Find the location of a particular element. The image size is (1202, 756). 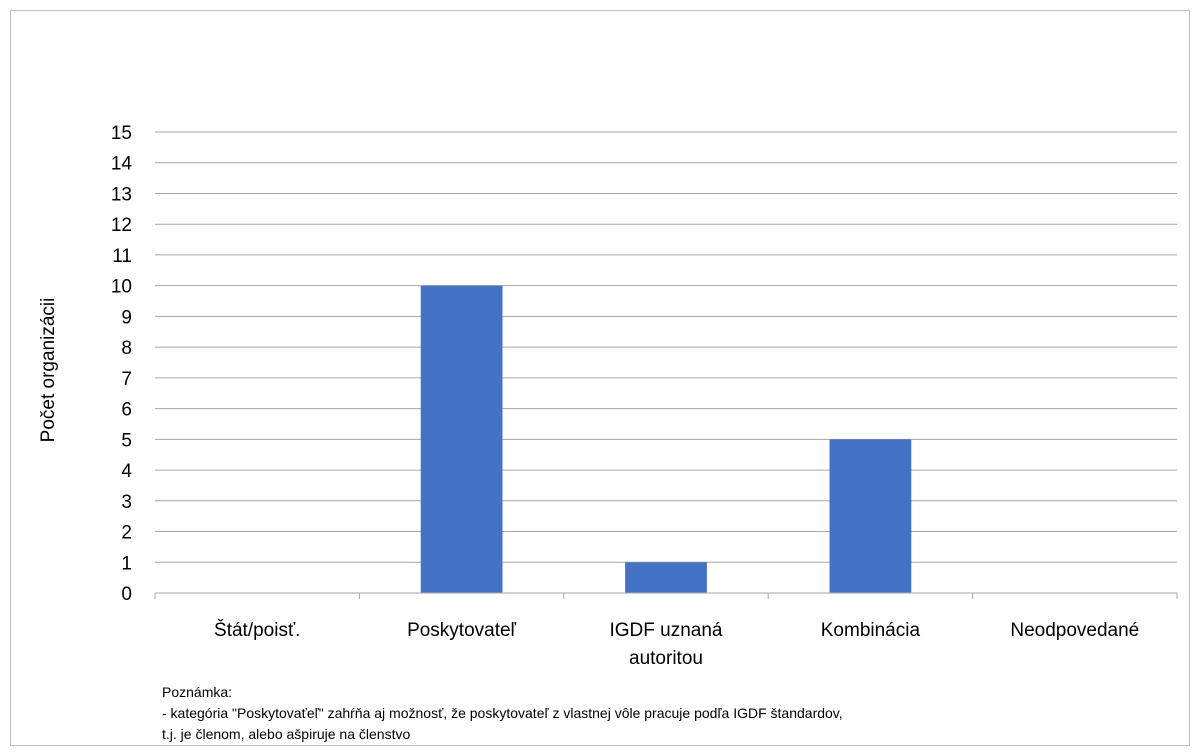

x-category-label: Štát/poisť. is located at coordinates (257, 630).